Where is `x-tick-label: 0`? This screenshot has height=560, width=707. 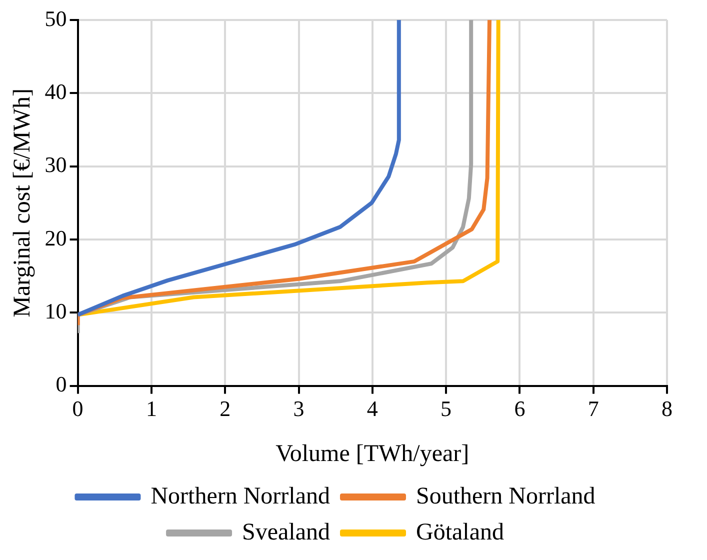 x-tick-label: 0 is located at coordinates (78, 408).